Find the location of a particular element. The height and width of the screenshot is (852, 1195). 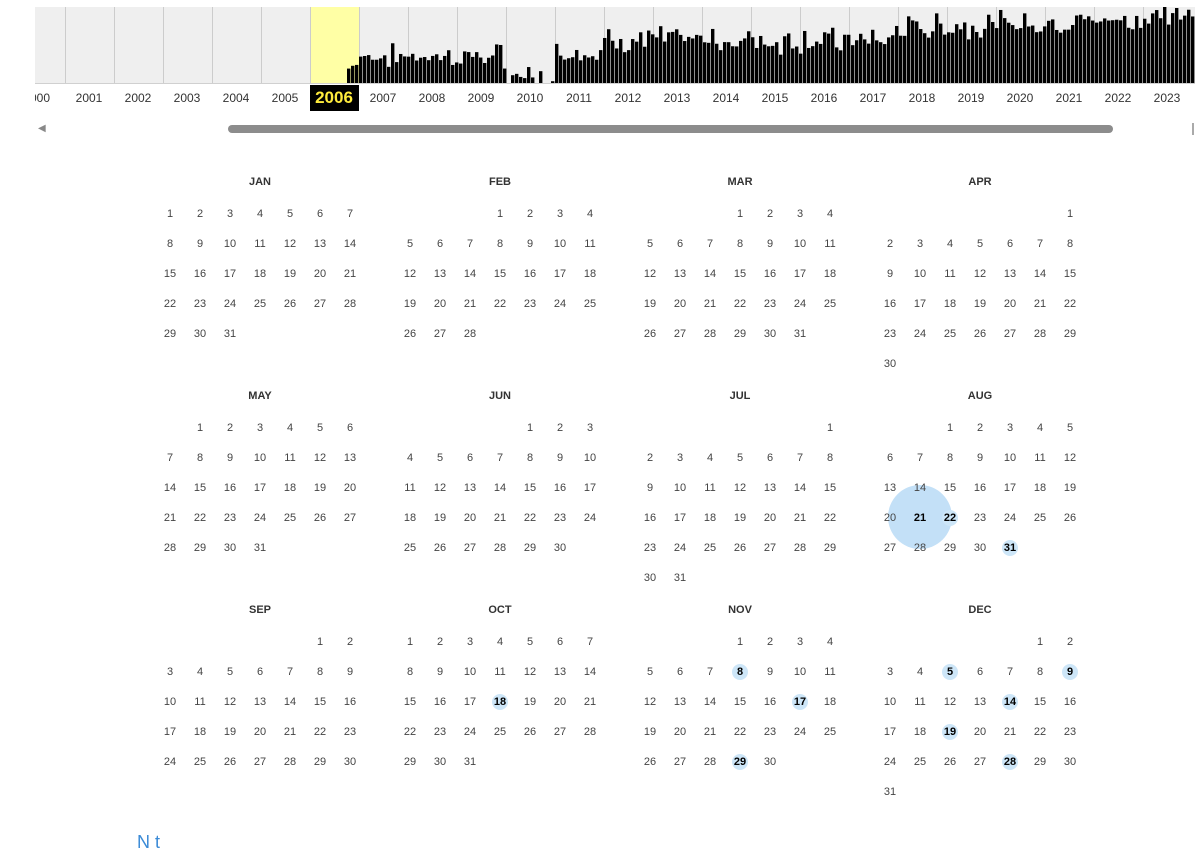

day-oct-13: 13 is located at coordinates (560, 672).